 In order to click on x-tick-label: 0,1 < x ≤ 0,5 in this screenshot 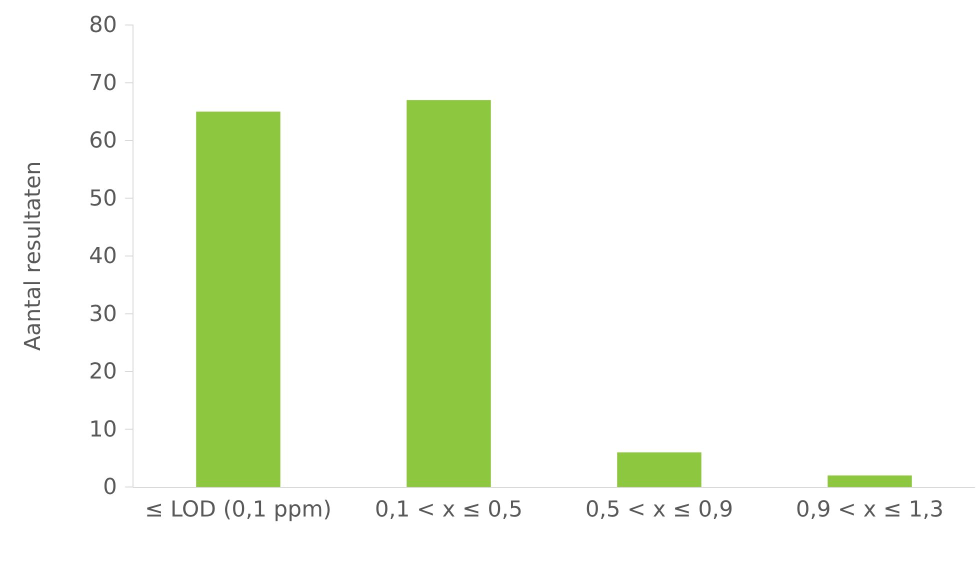, I will do `click(448, 510)`.